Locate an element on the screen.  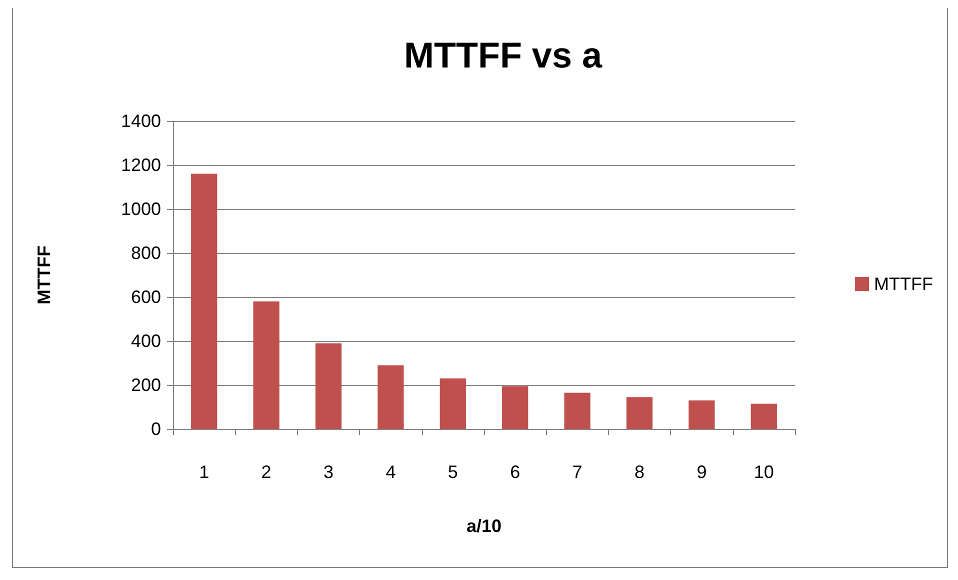
x-tick-label: 6 is located at coordinates (515, 472).